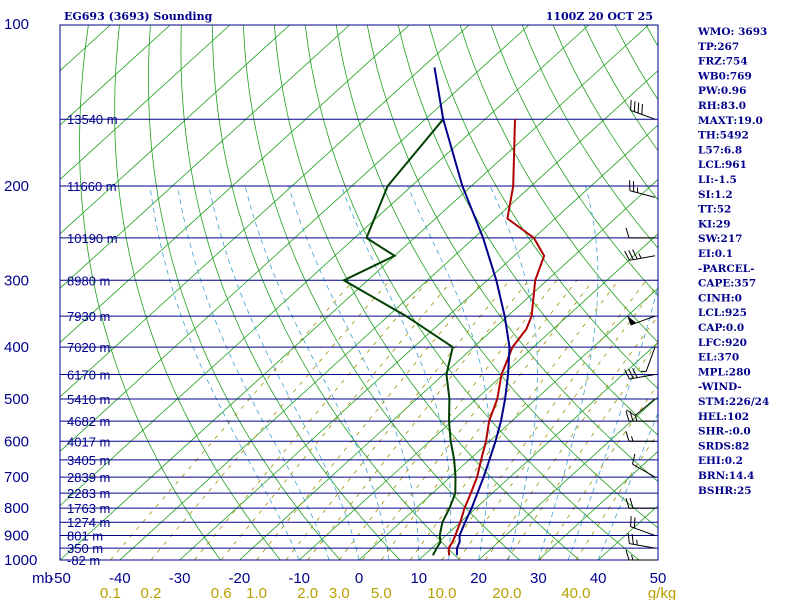  Describe the element at coordinates (715, 254) in the screenshot. I see `sounding-index: EI:0.1` at that location.